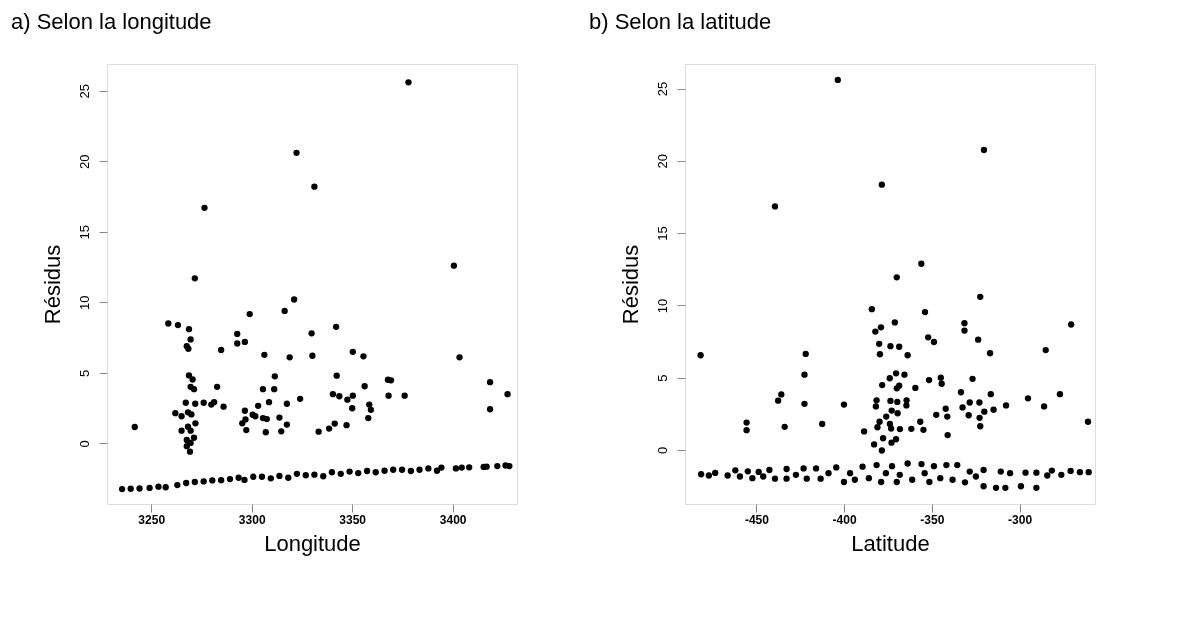  I want to click on x-axis-title: Latitude, so click(890, 543).